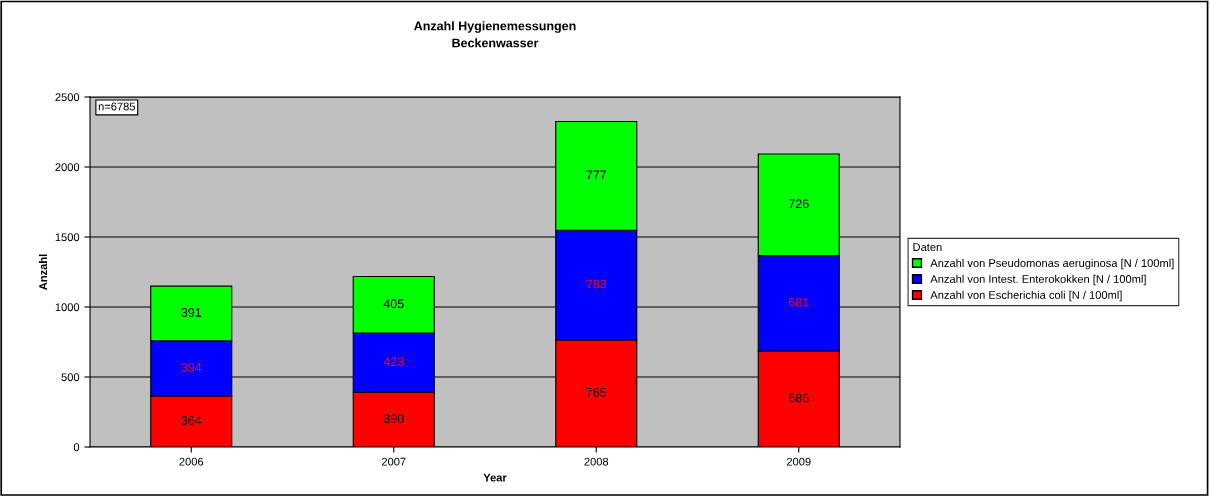 Image resolution: width=1210 pixels, height=496 pixels. What do you see at coordinates (393, 461) in the screenshot?
I see `x-tick-label: 2007` at bounding box center [393, 461].